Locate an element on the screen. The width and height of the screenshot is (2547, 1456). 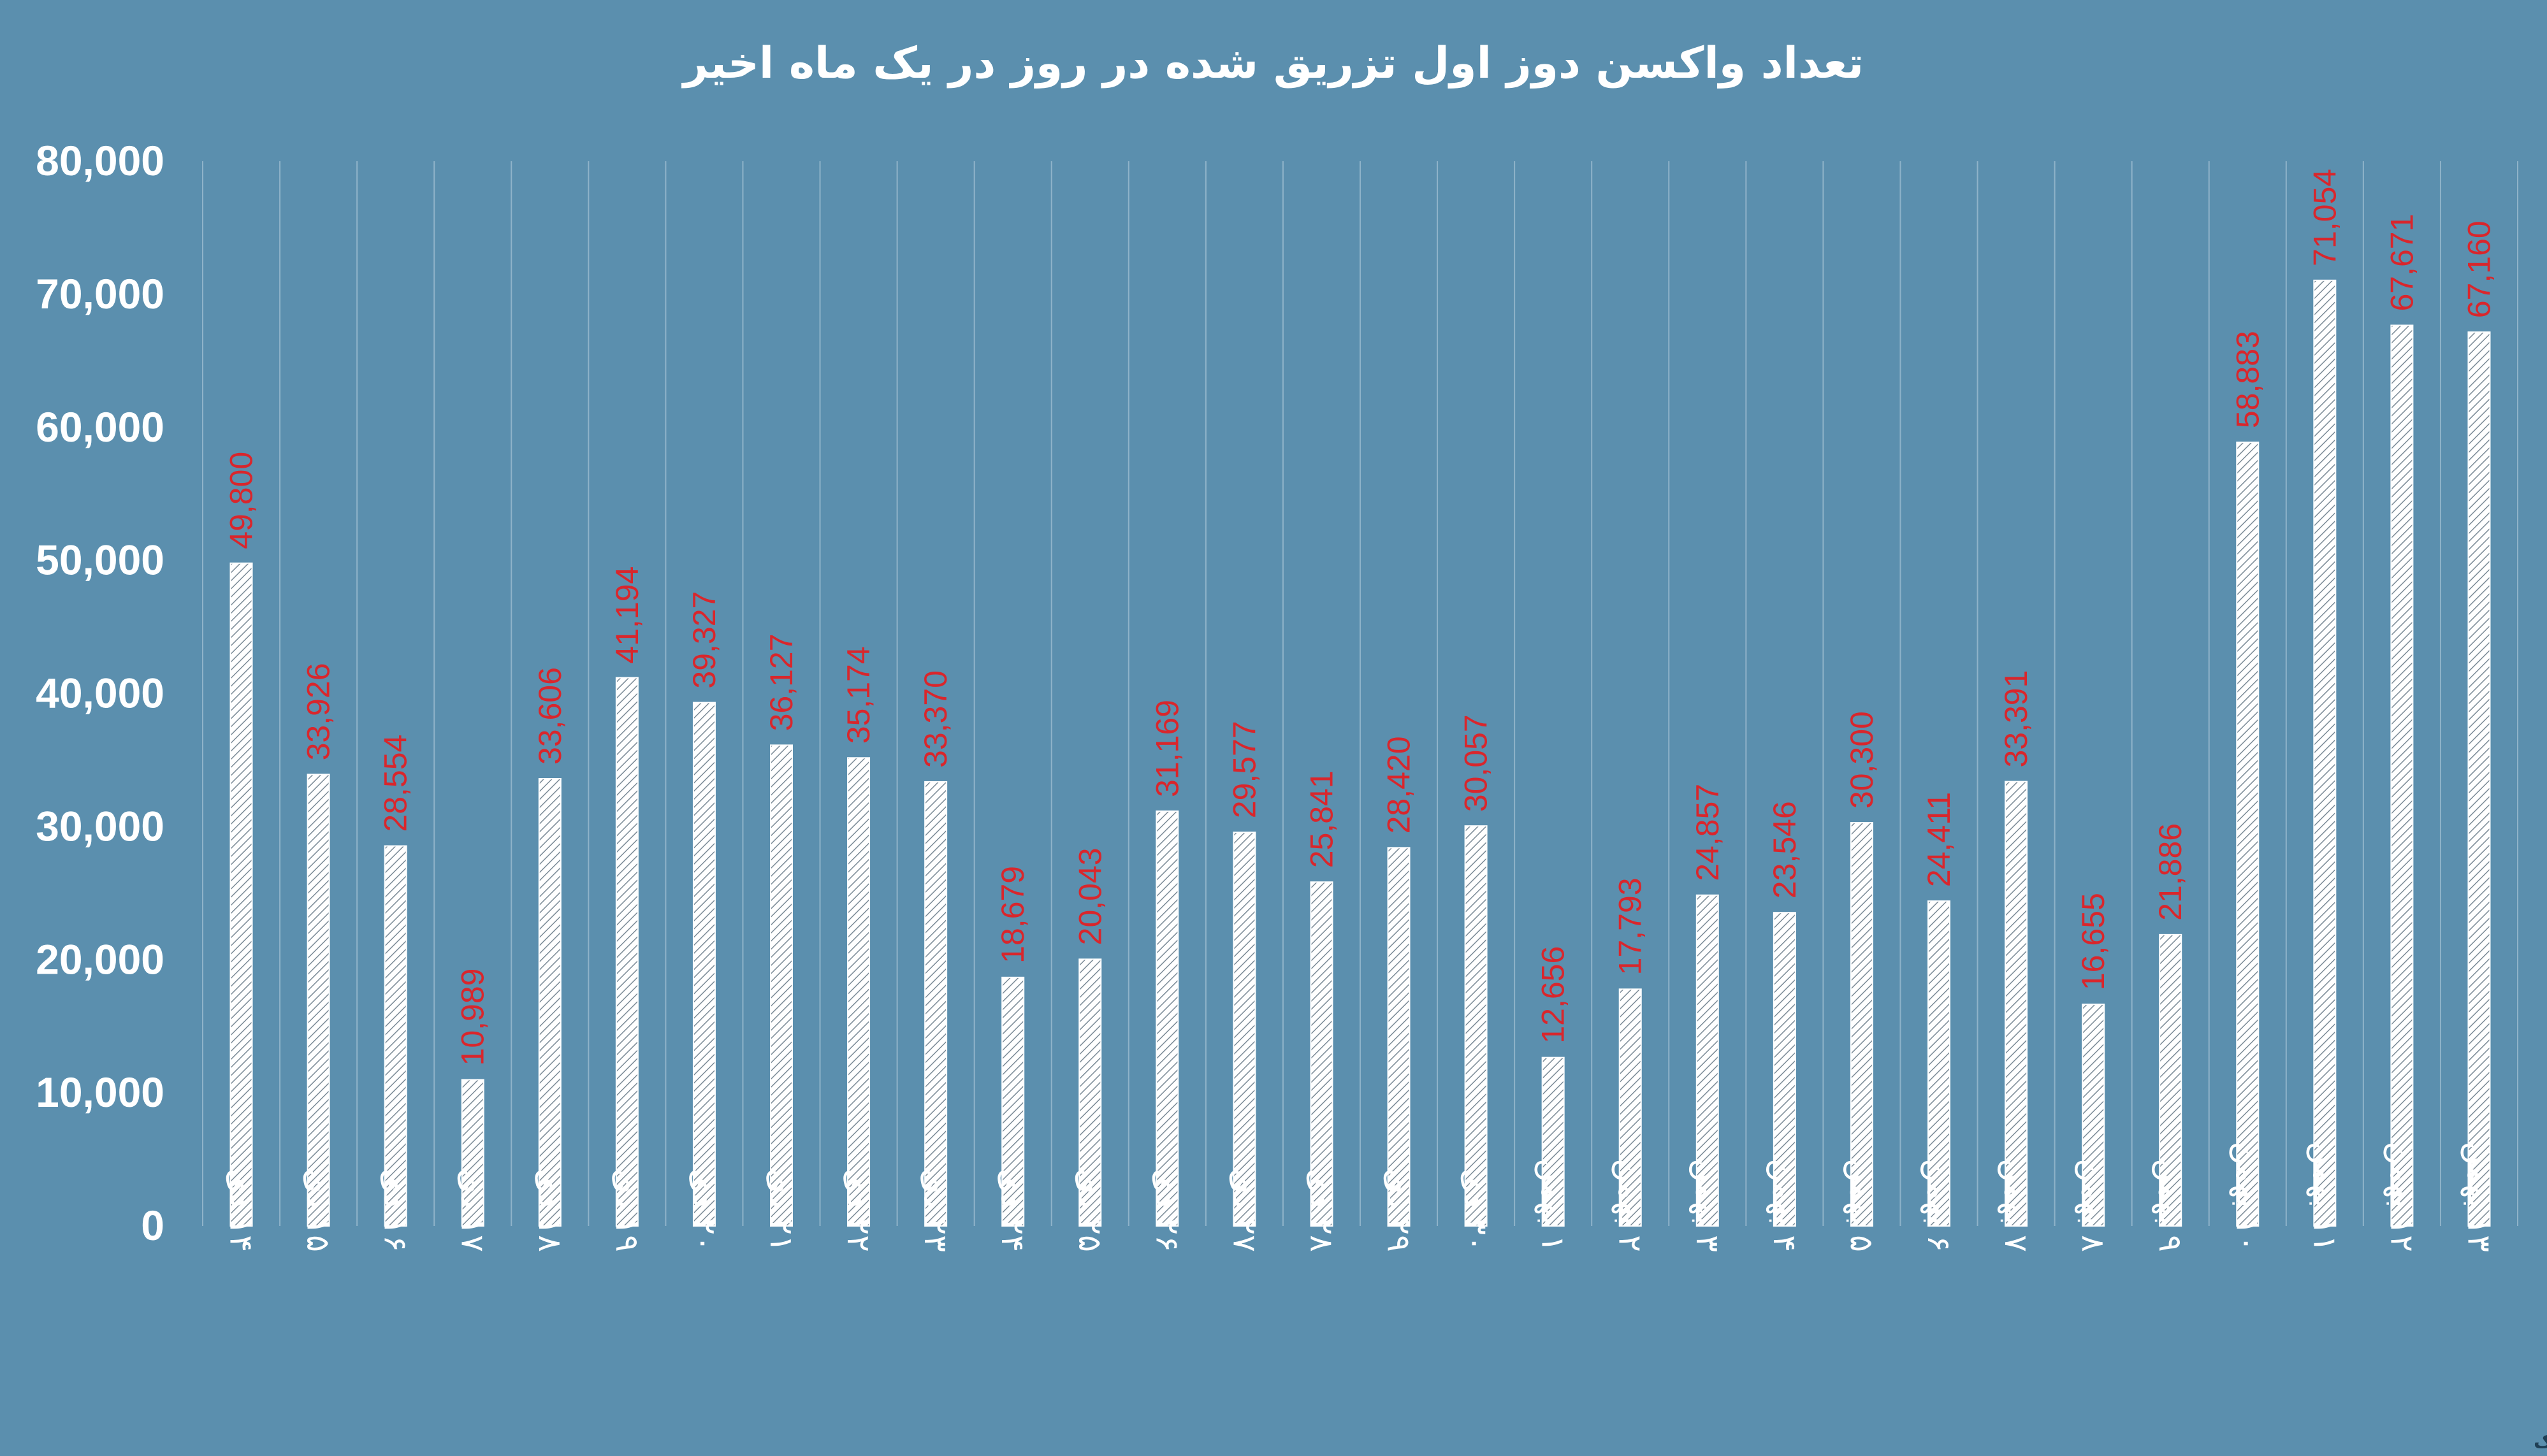
data-label: 23,546 is located at coordinates (1785, 849).